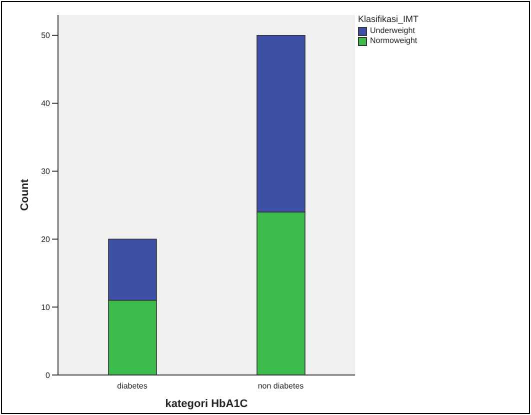 The height and width of the screenshot is (415, 531). What do you see at coordinates (394, 41) in the screenshot?
I see `legend-label: Normoweight` at bounding box center [394, 41].